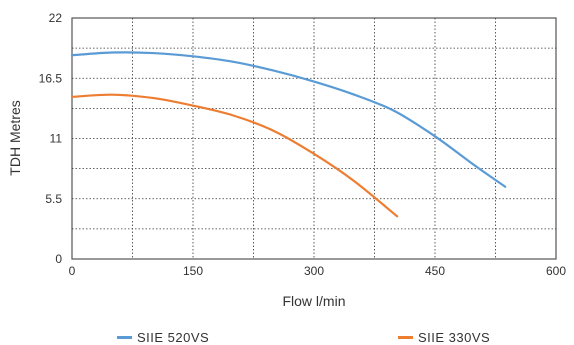  Describe the element at coordinates (56, 139) in the screenshot. I see `y-tick-label: 11` at that location.